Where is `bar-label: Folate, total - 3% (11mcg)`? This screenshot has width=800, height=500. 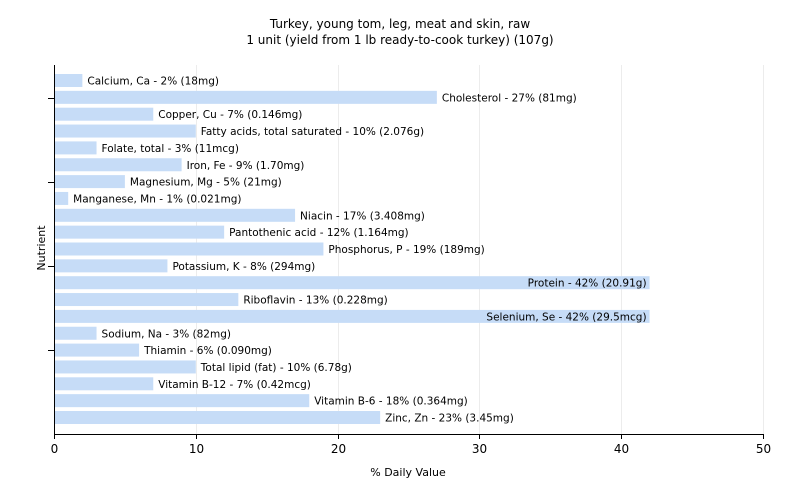
bar-label: Folate, total - 3% (11mcg) is located at coordinates (170, 149).